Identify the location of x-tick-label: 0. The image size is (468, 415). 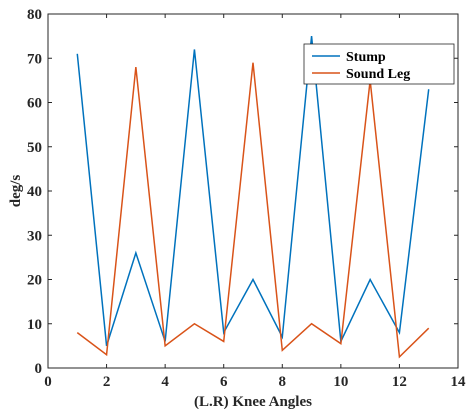
(48, 382).